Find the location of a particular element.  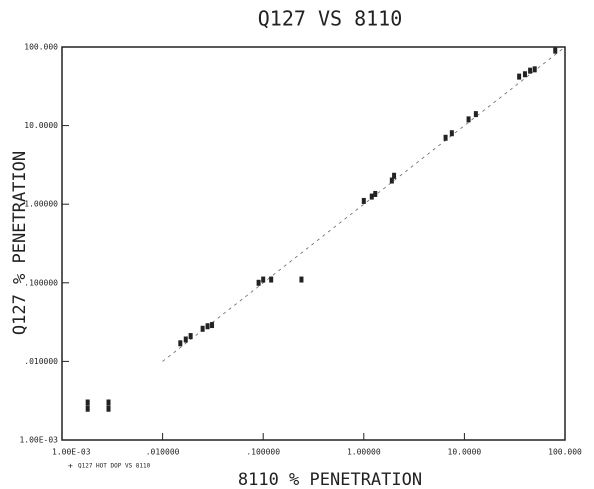

x-tick-label: 100.000 is located at coordinates (565, 452).